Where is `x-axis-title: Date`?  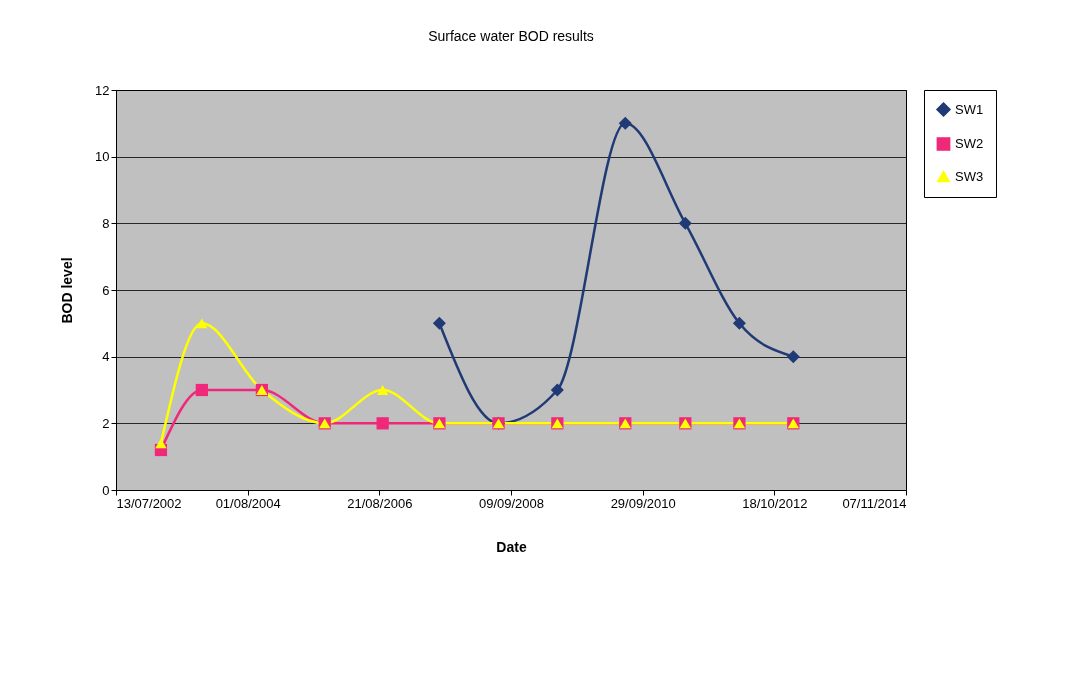
x-axis-title: Date is located at coordinates (511, 546).